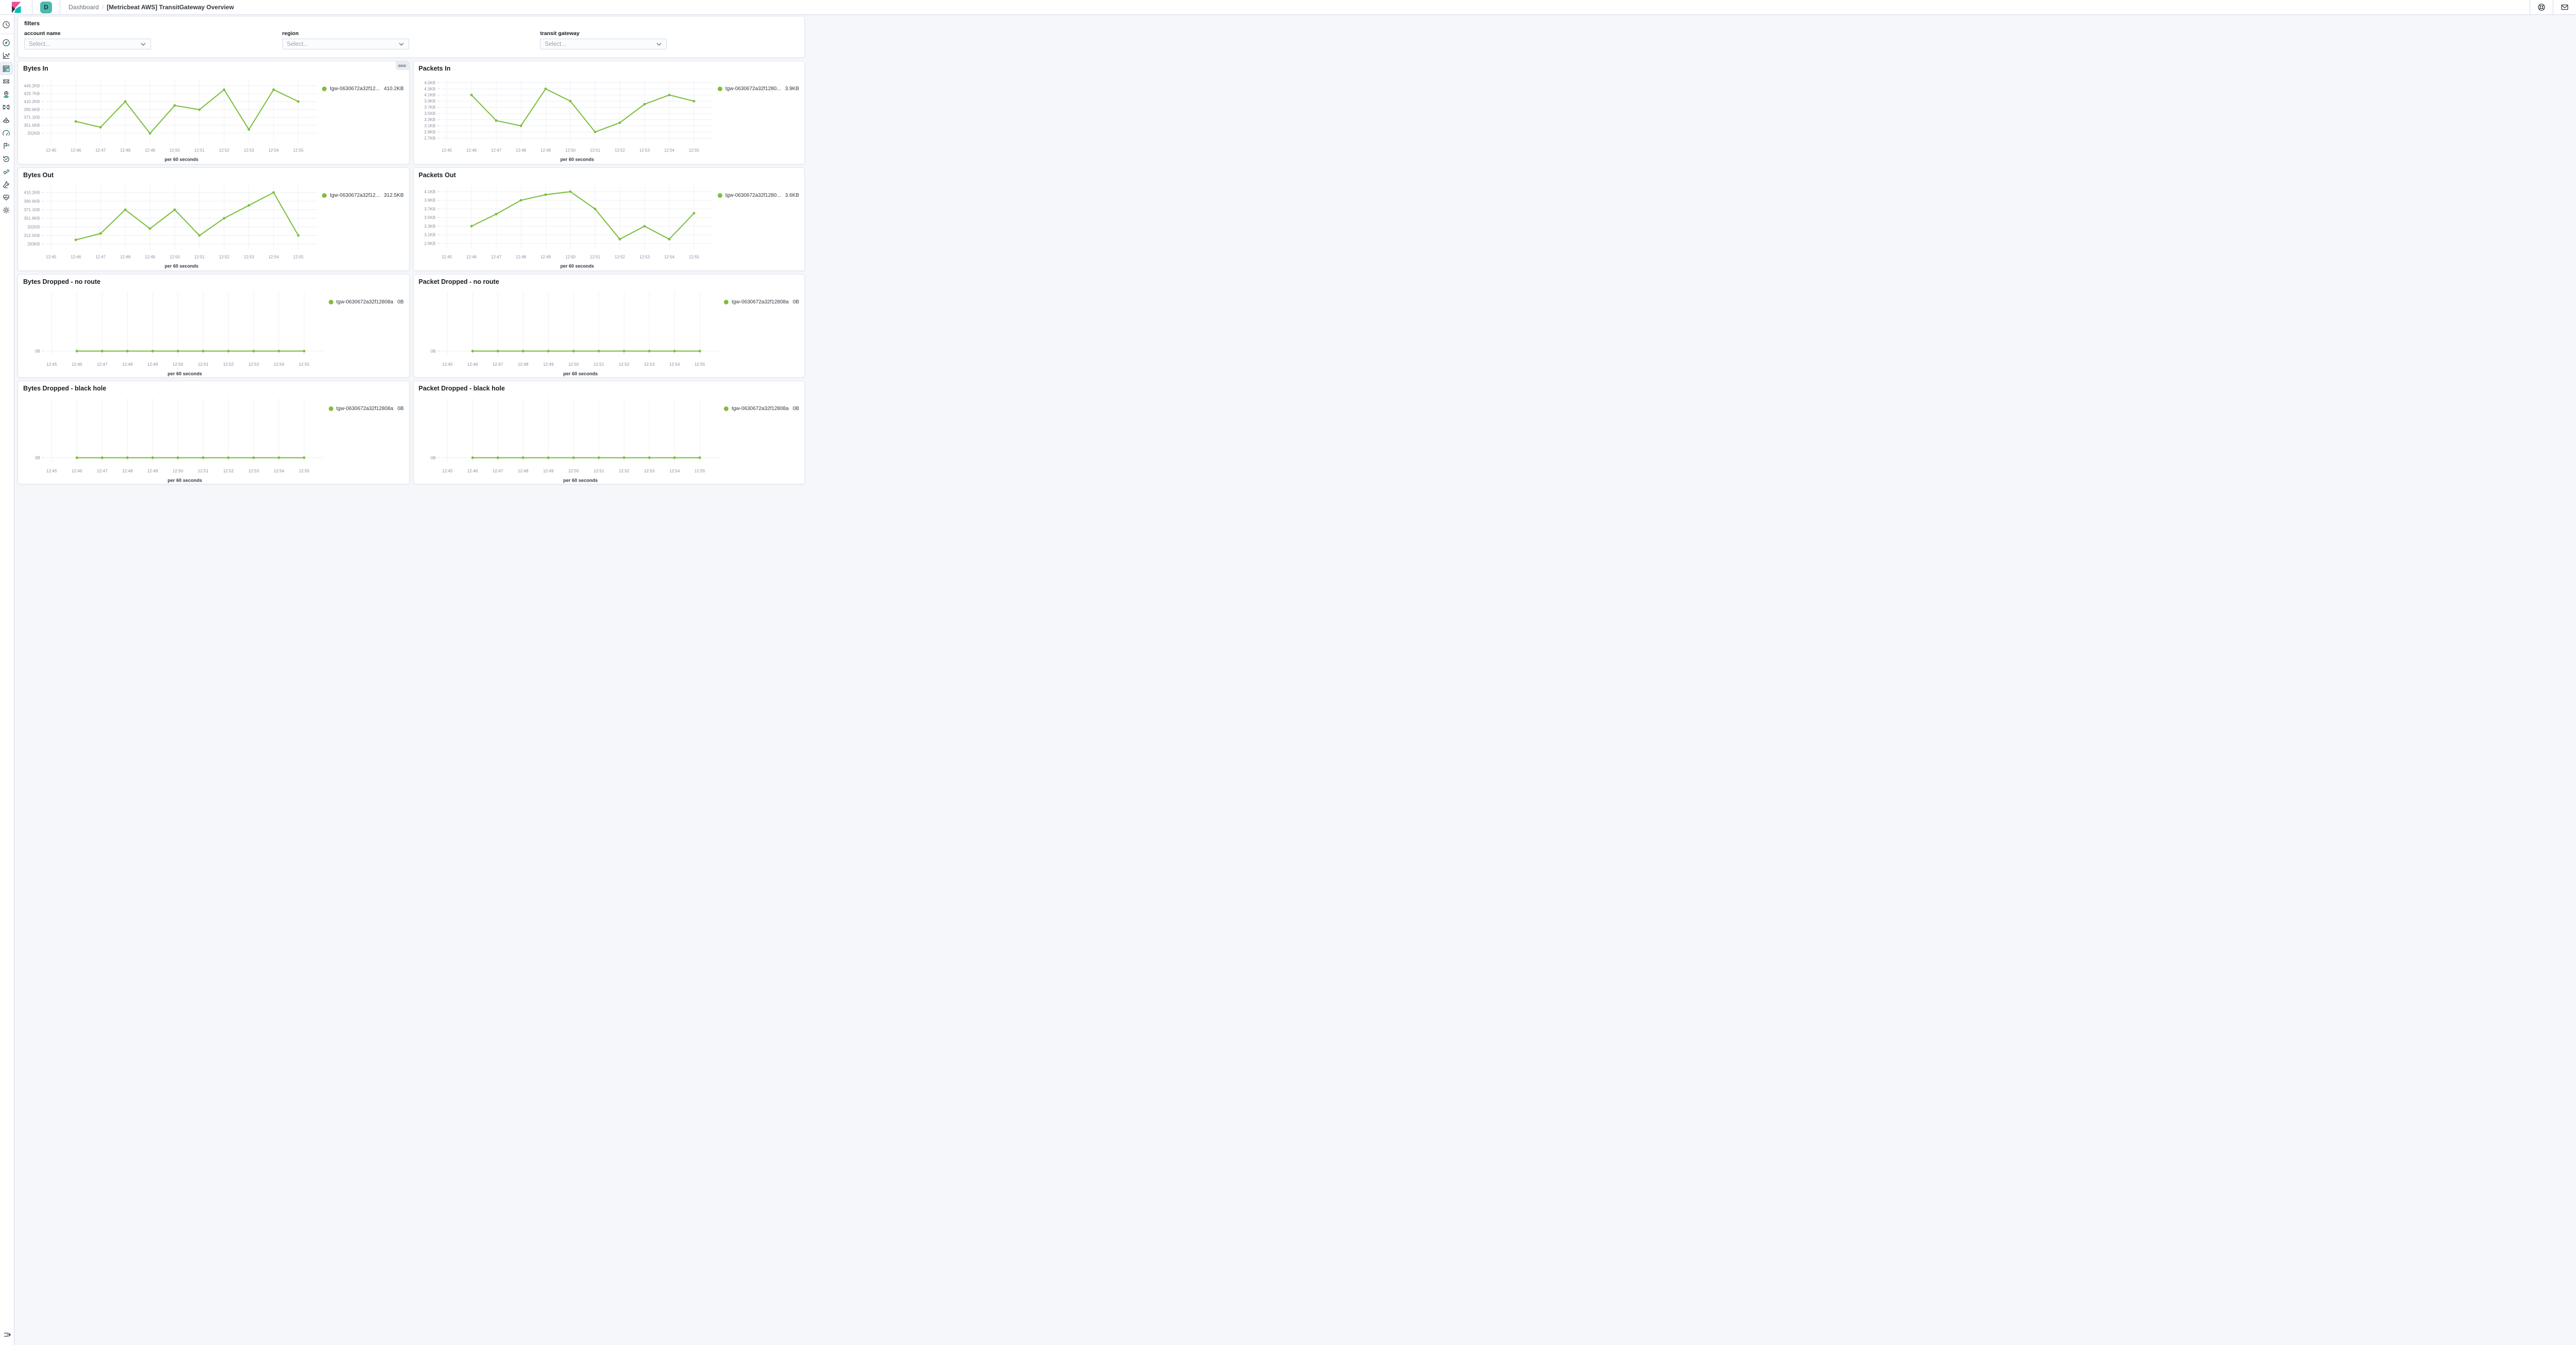  What do you see at coordinates (437, 176) in the screenshot?
I see `chart-title: Packets Out` at bounding box center [437, 176].